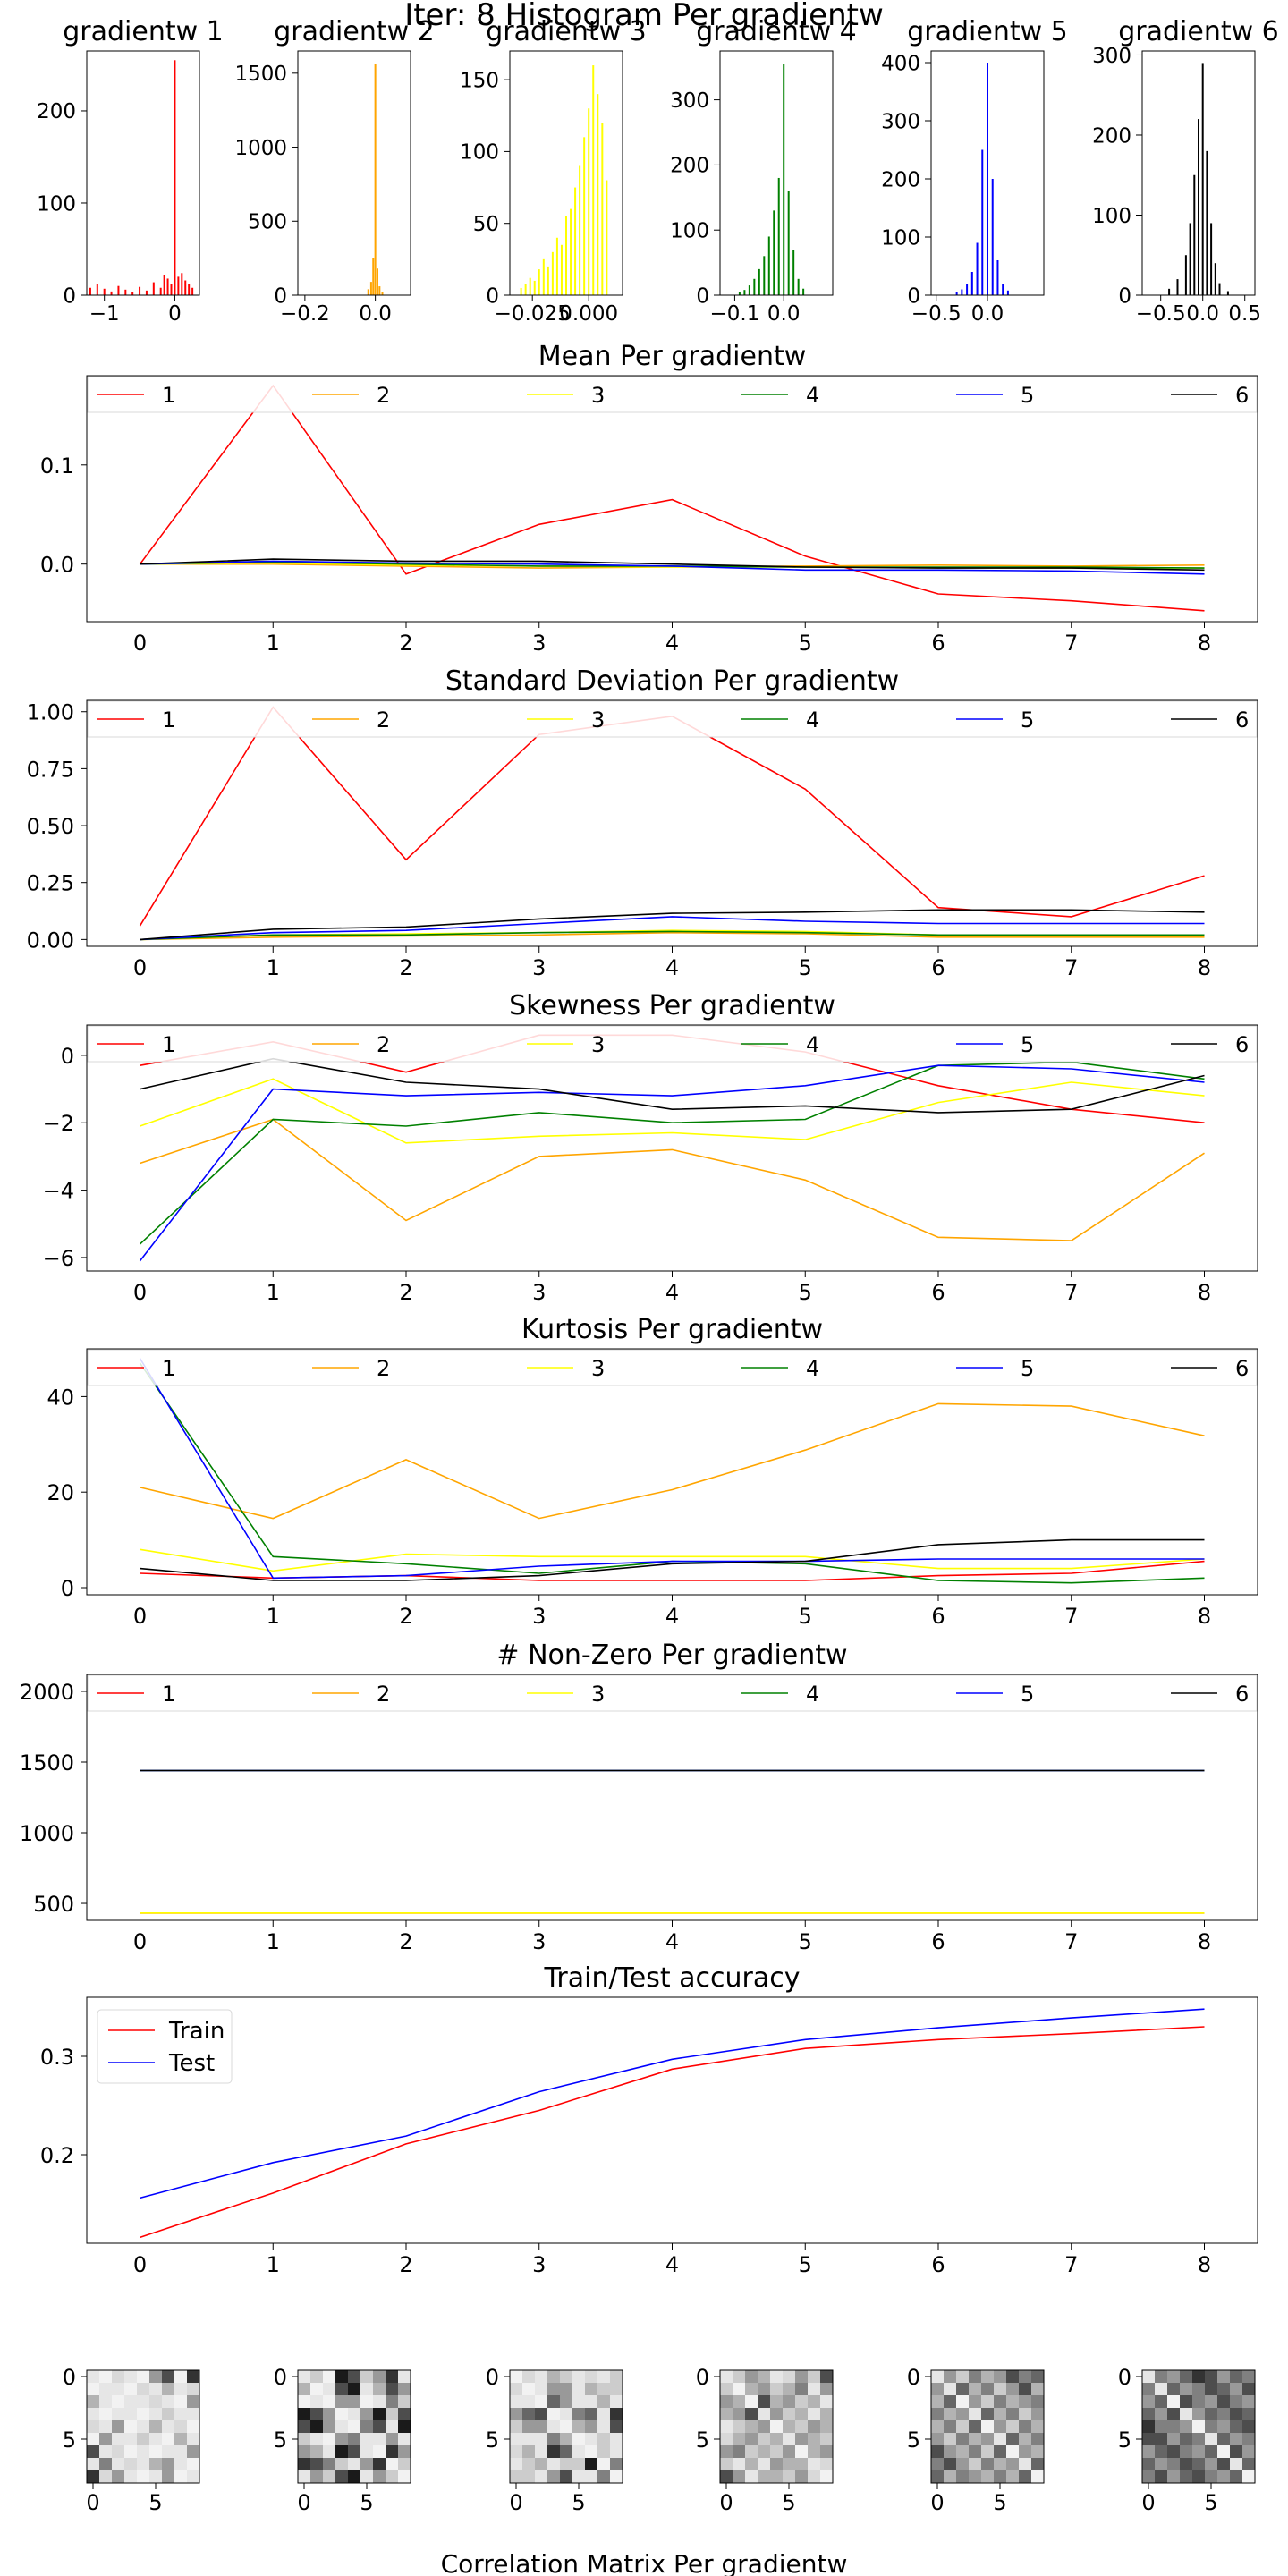 This screenshot has height=2576, width=1288. Describe the element at coordinates (57, 2057) in the screenshot. I see `y-tick-label: 0.3` at that location.